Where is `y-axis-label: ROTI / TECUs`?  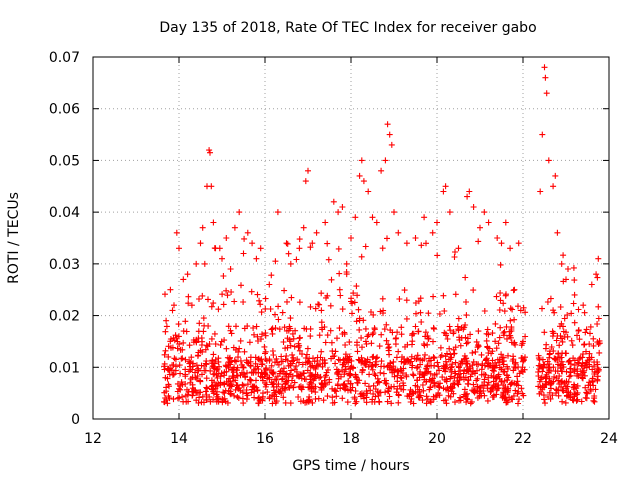 y-axis-label: ROTI / TECUs is located at coordinates (14, 238).